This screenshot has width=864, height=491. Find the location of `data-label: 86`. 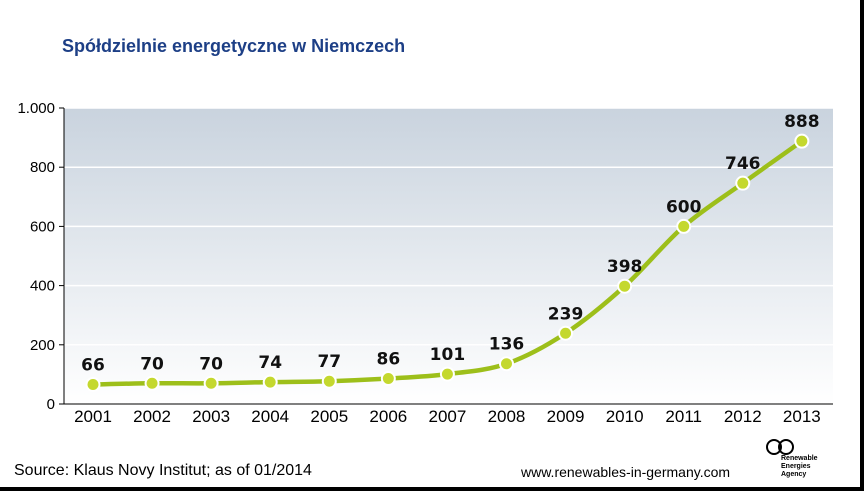

data-label: 86 is located at coordinates (389, 360).